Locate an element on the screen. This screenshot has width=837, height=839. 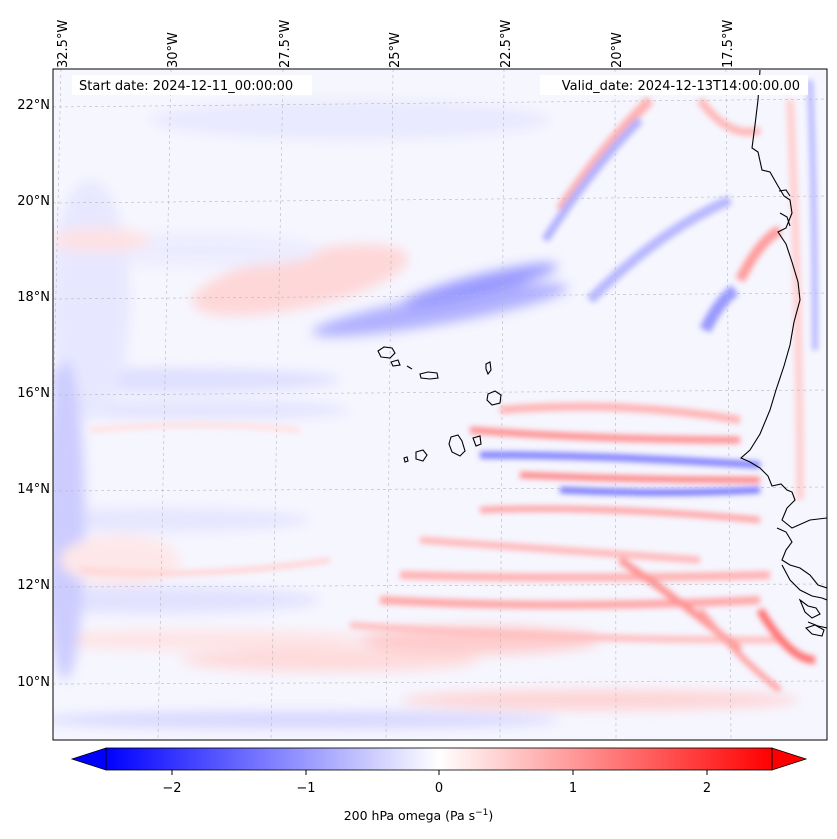
colorbar is located at coordinates (439, 761).